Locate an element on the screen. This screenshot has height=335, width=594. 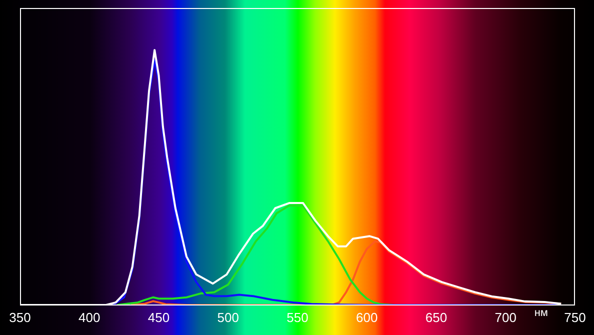
x-tick-label: 550 is located at coordinates (297, 318).